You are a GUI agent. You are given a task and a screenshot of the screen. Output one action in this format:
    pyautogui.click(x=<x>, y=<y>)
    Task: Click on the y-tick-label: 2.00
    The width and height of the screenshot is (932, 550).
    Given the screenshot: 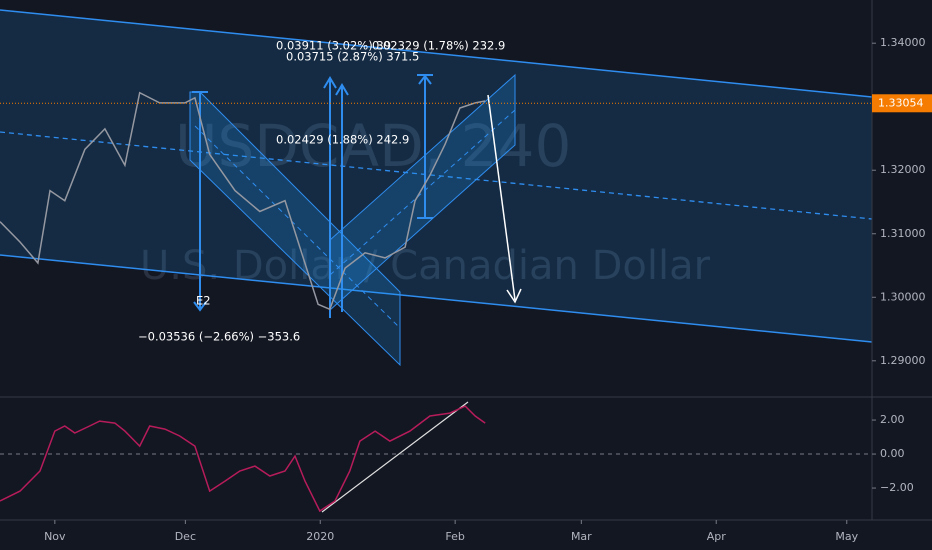 What is the action you would take?
    pyautogui.click(x=892, y=419)
    